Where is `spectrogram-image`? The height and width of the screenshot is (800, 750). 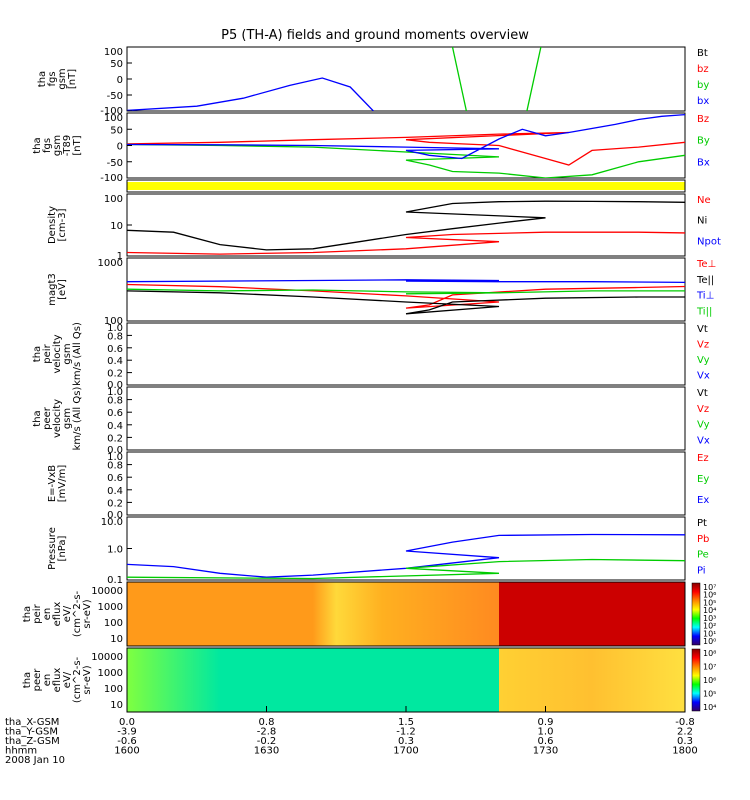 spectrogram-image is located at coordinates (406, 614).